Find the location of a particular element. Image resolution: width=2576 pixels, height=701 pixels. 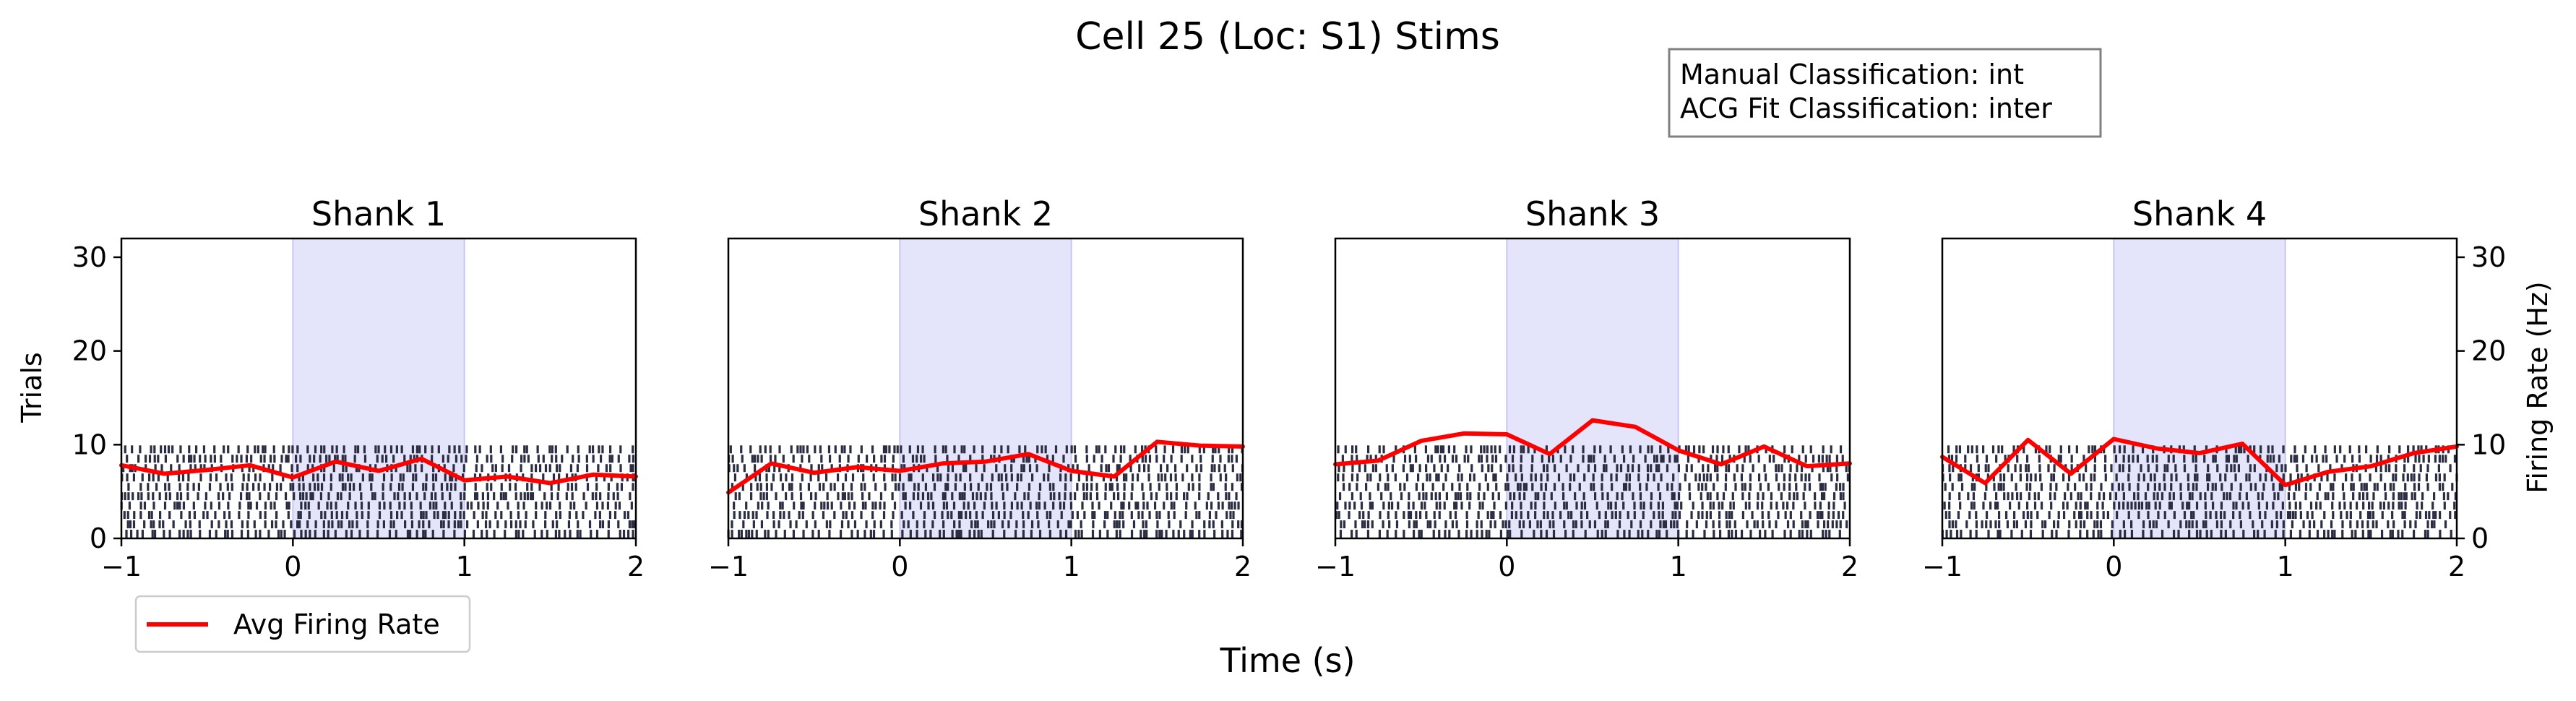

legend-frame is located at coordinates (302, 624).